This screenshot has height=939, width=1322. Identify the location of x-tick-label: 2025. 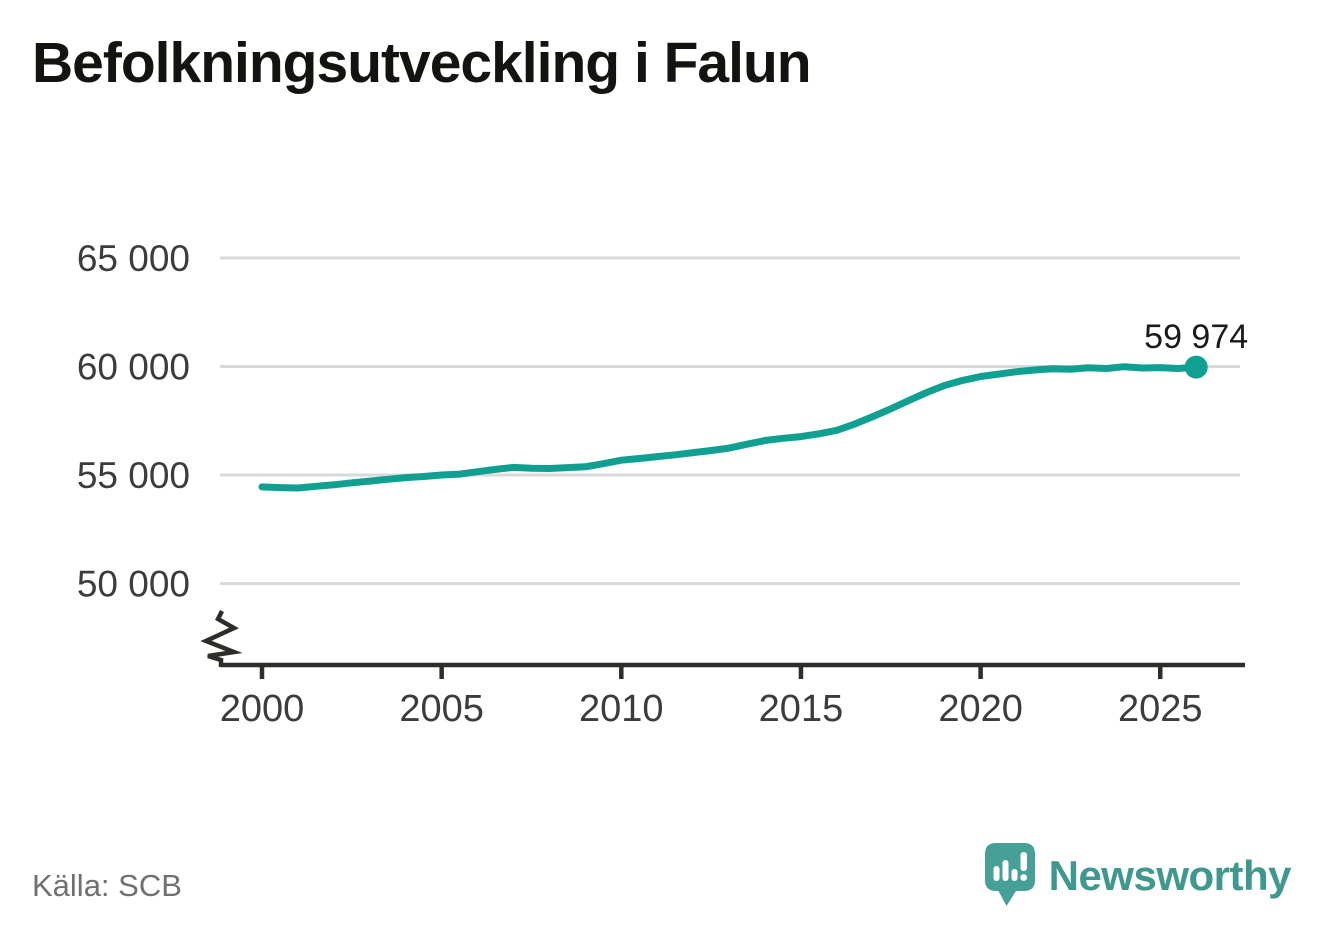
(1160, 709).